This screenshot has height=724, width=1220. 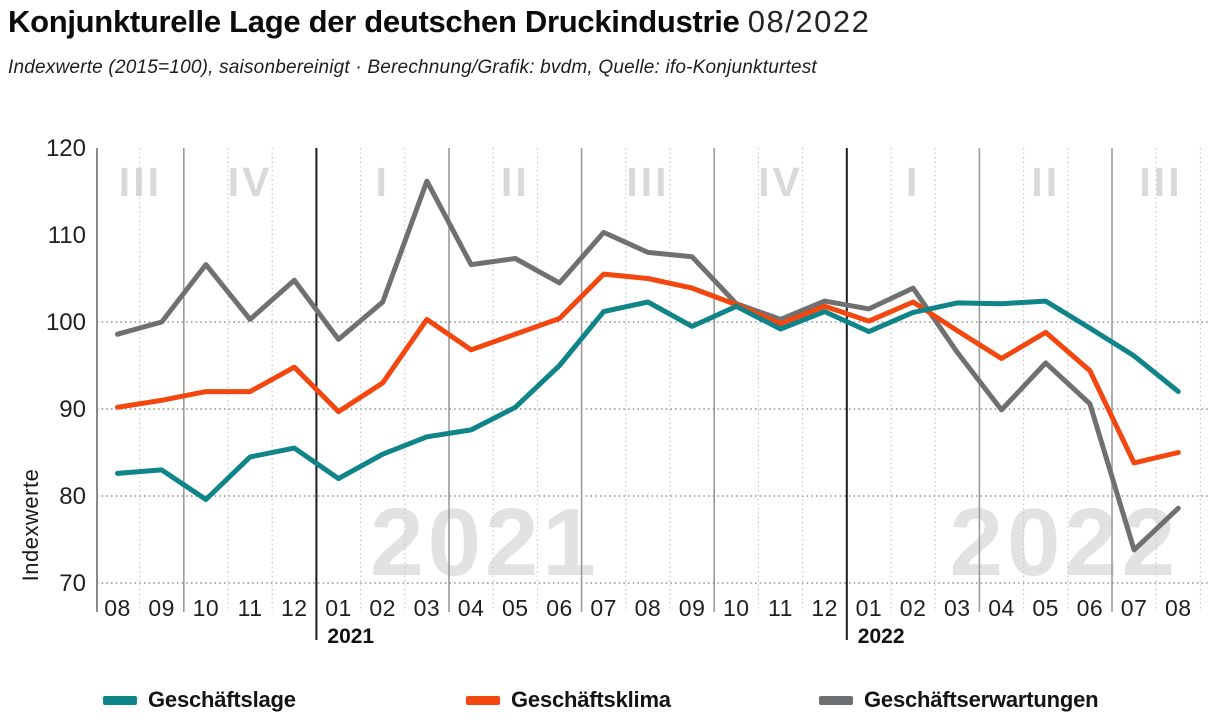 What do you see at coordinates (591, 699) in the screenshot?
I see `legend-label: Geschäftsklima` at bounding box center [591, 699].